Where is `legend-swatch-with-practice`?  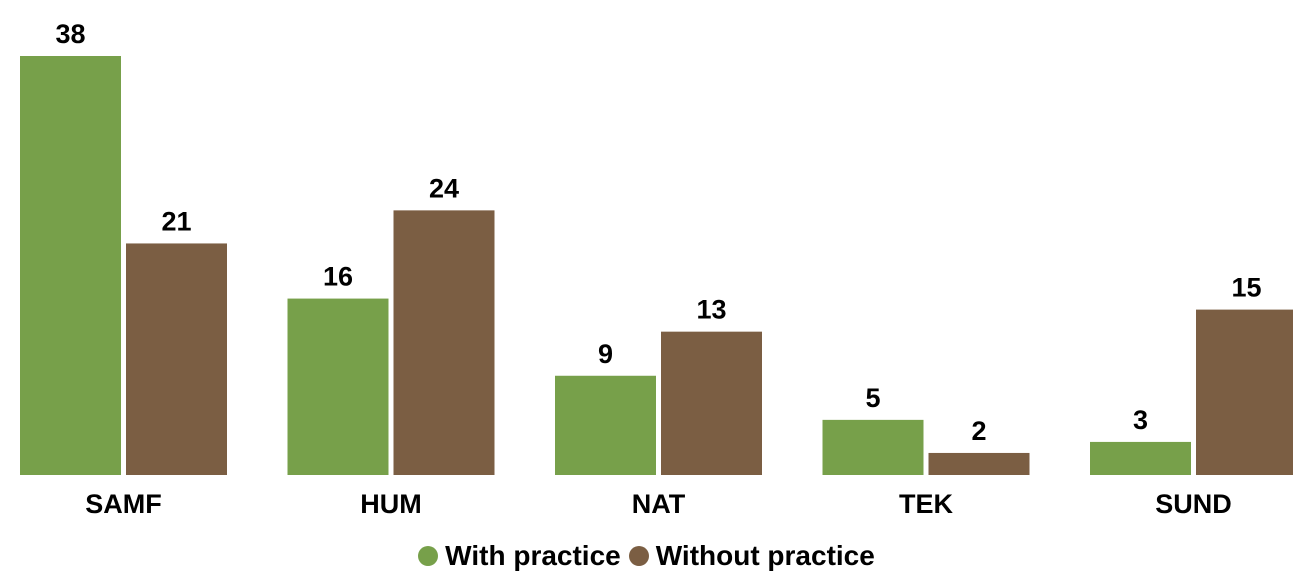 legend-swatch-with-practice is located at coordinates (428, 556).